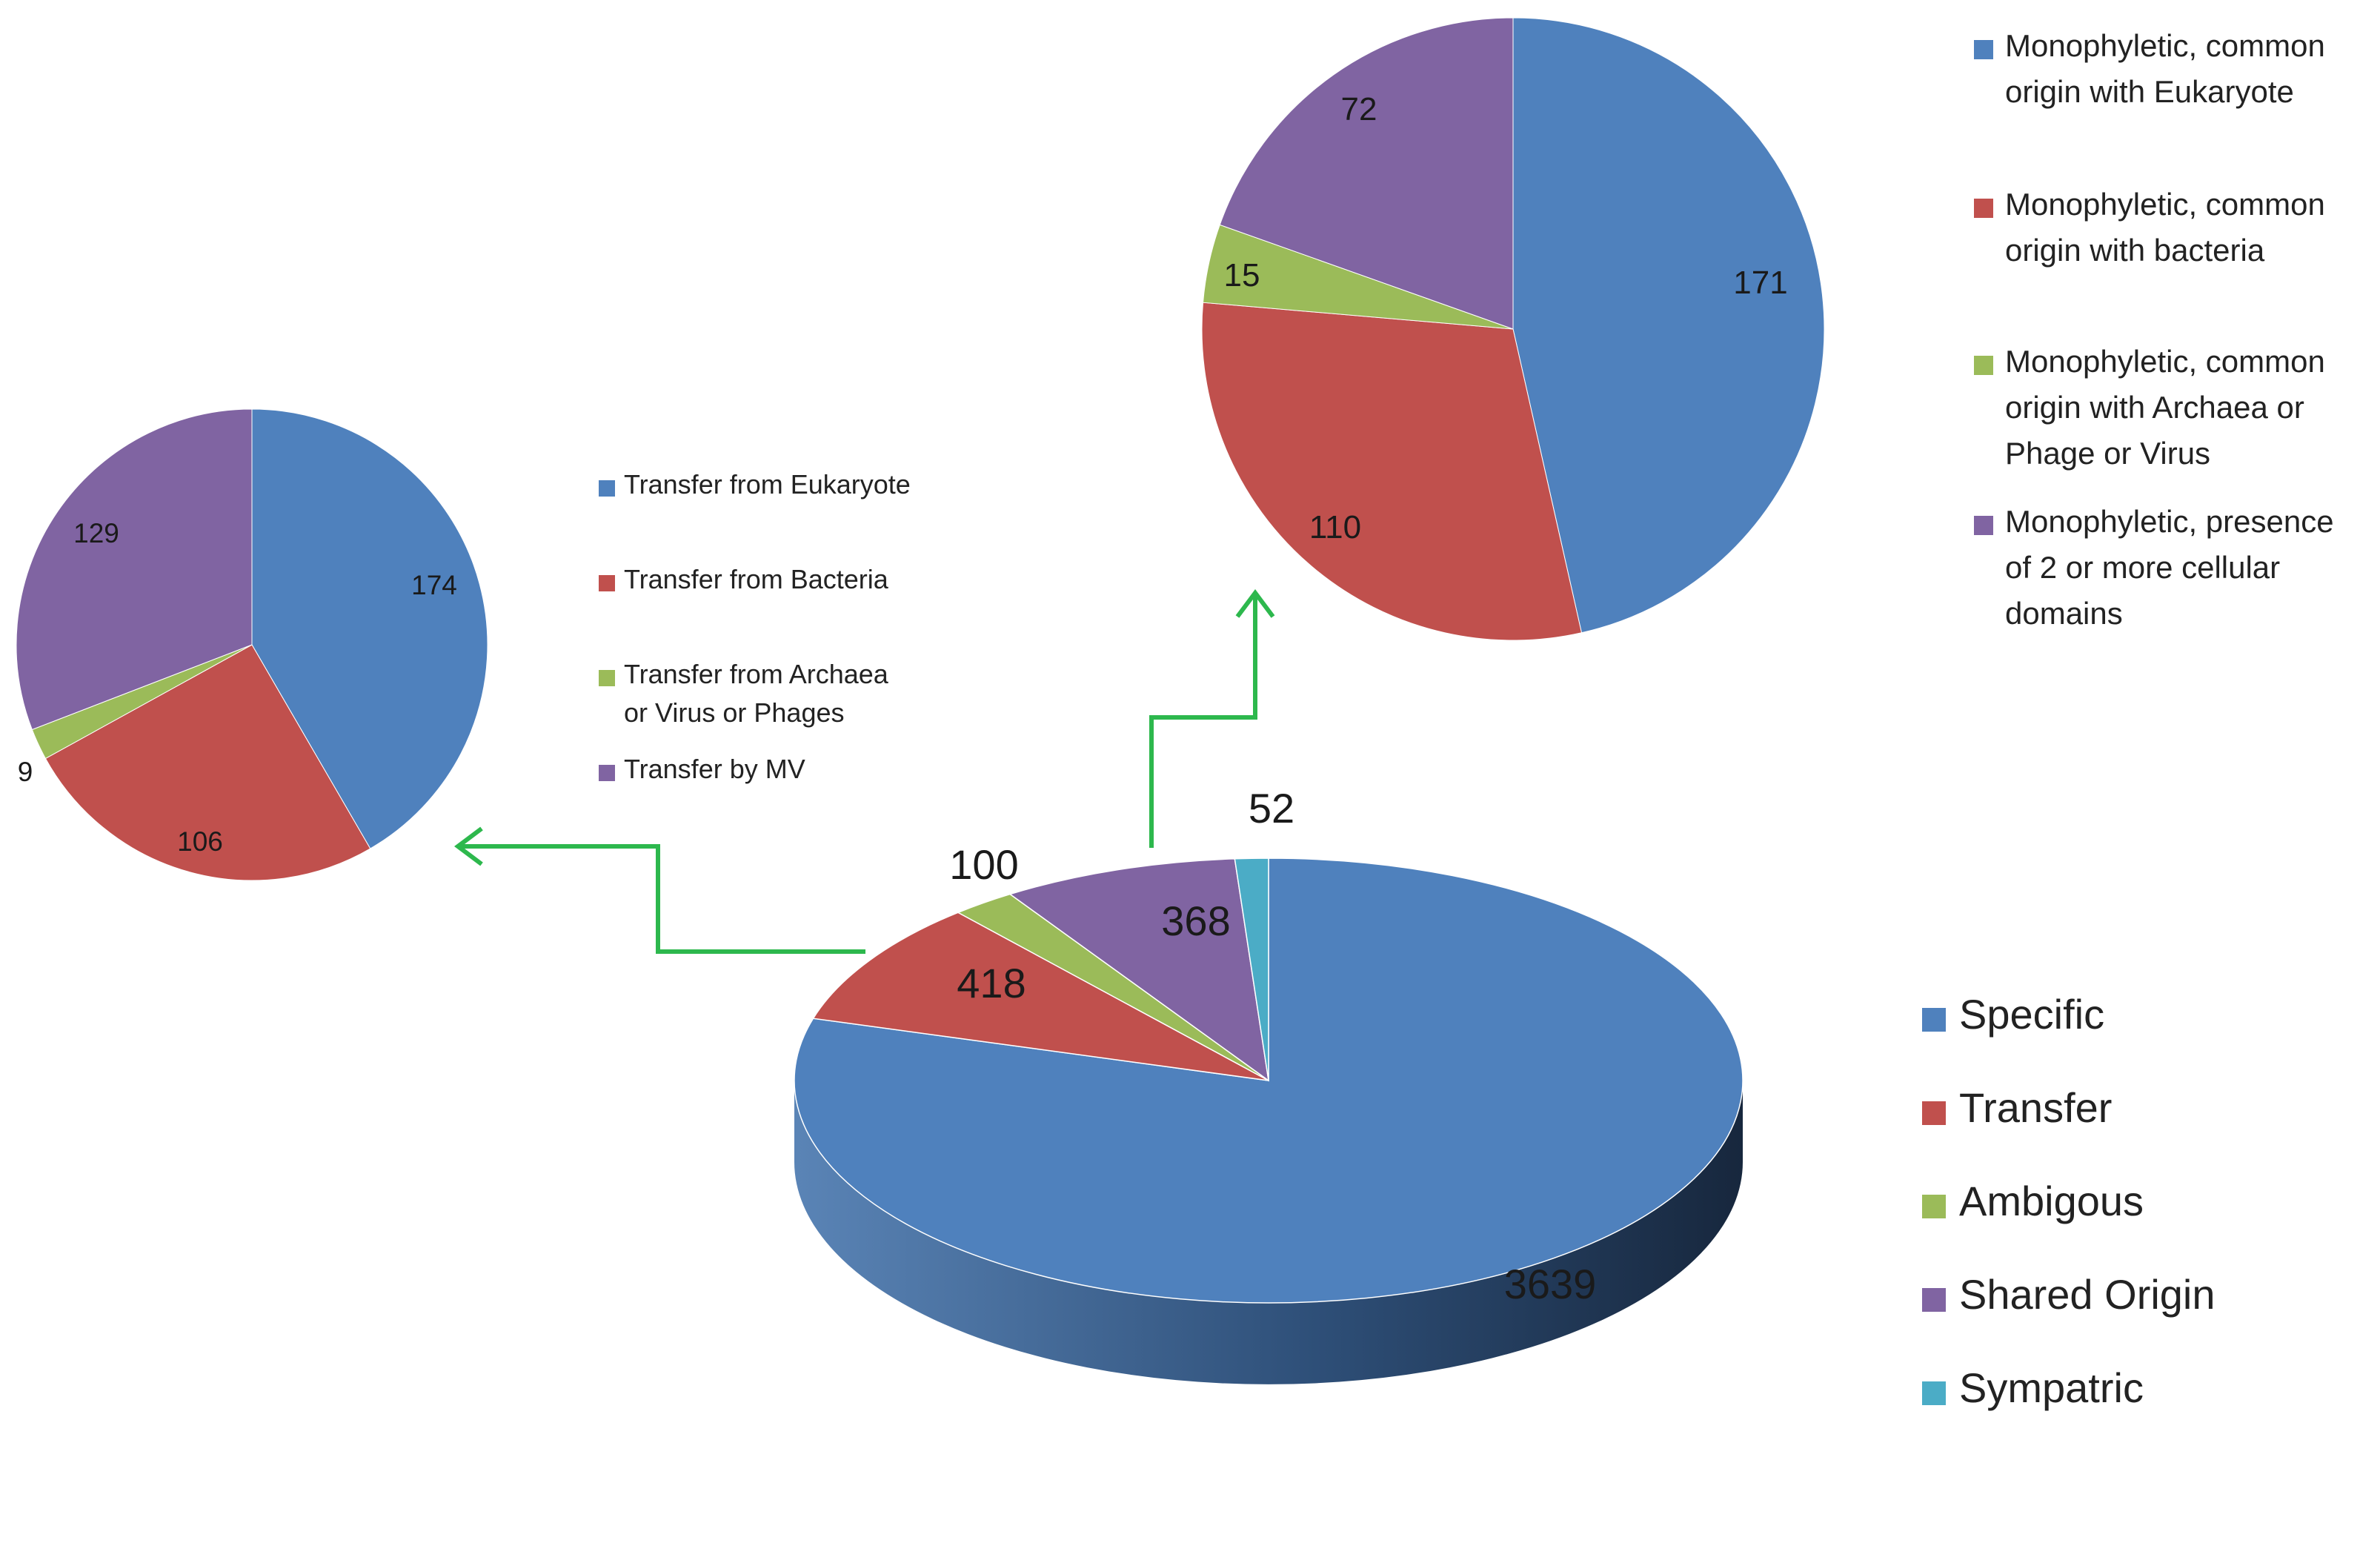  Describe the element at coordinates (96, 533) in the screenshot. I see `data-label-transfer-by-mv: 129` at that location.